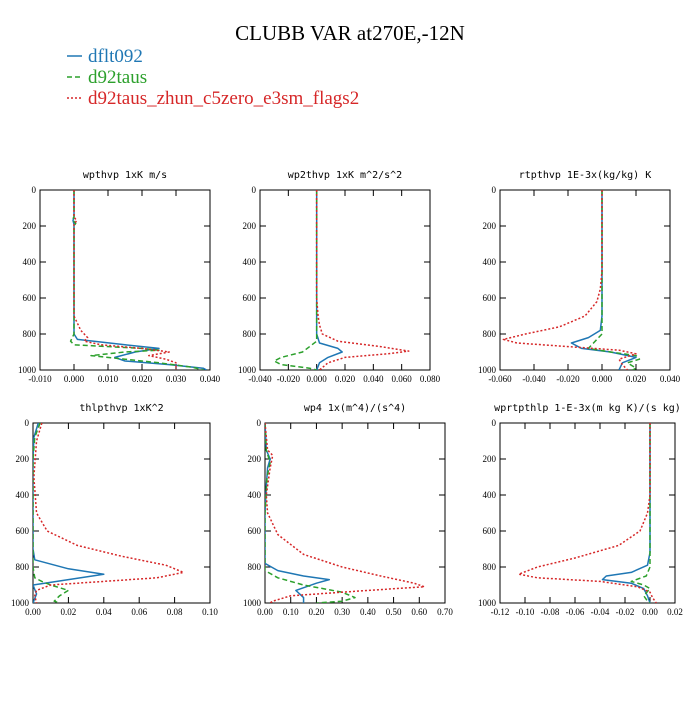  Describe the element at coordinates (117, 77) in the screenshot. I see `legend-label: d92taus` at that location.